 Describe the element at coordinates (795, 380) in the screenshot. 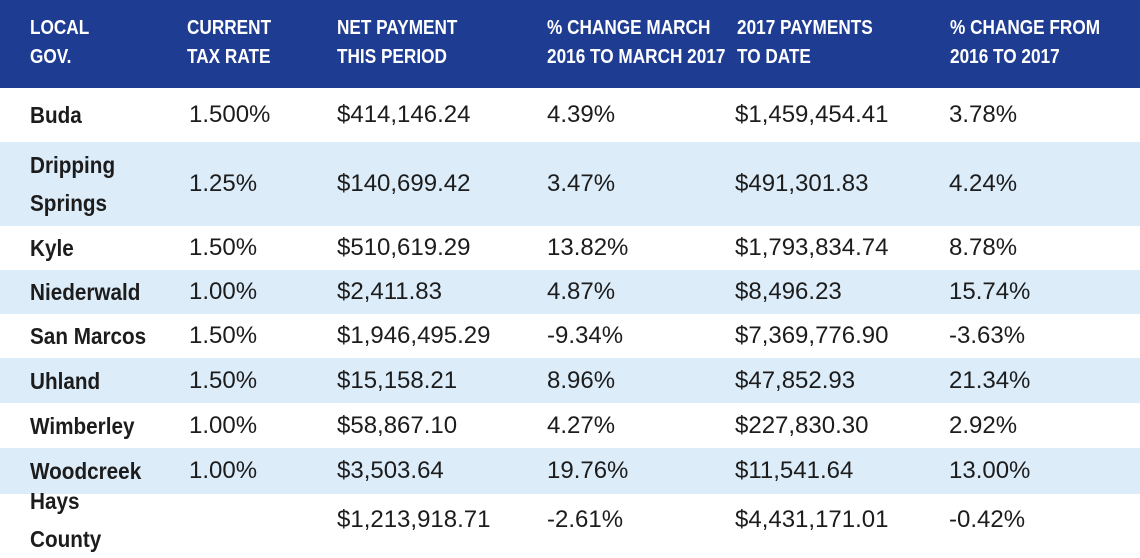

I see `cell-payments-to-date: $47,852.93` at that location.